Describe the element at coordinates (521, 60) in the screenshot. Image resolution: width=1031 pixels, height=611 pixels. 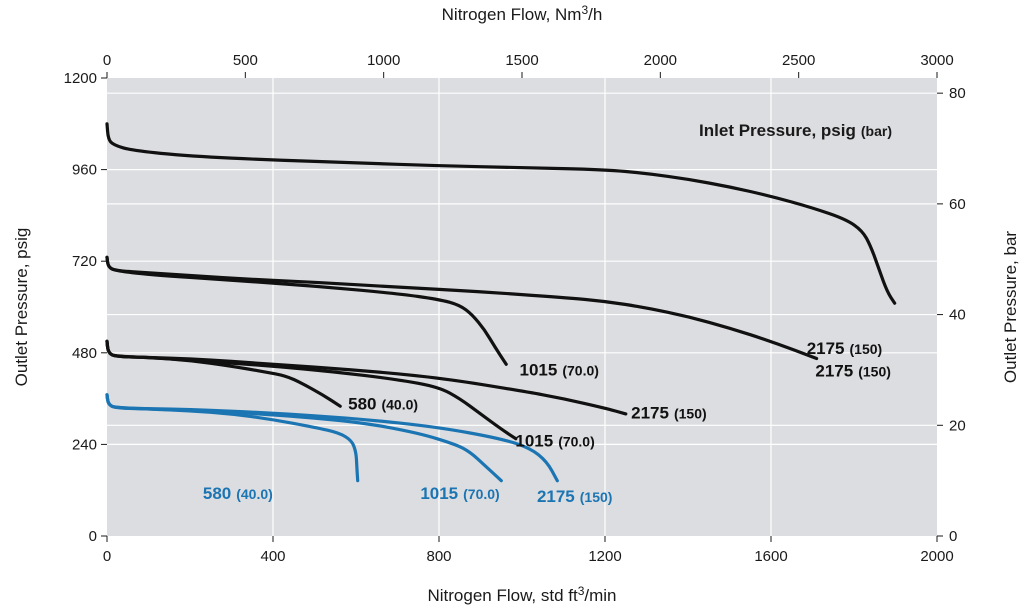
I see `top-tick-label: 1500` at that location.